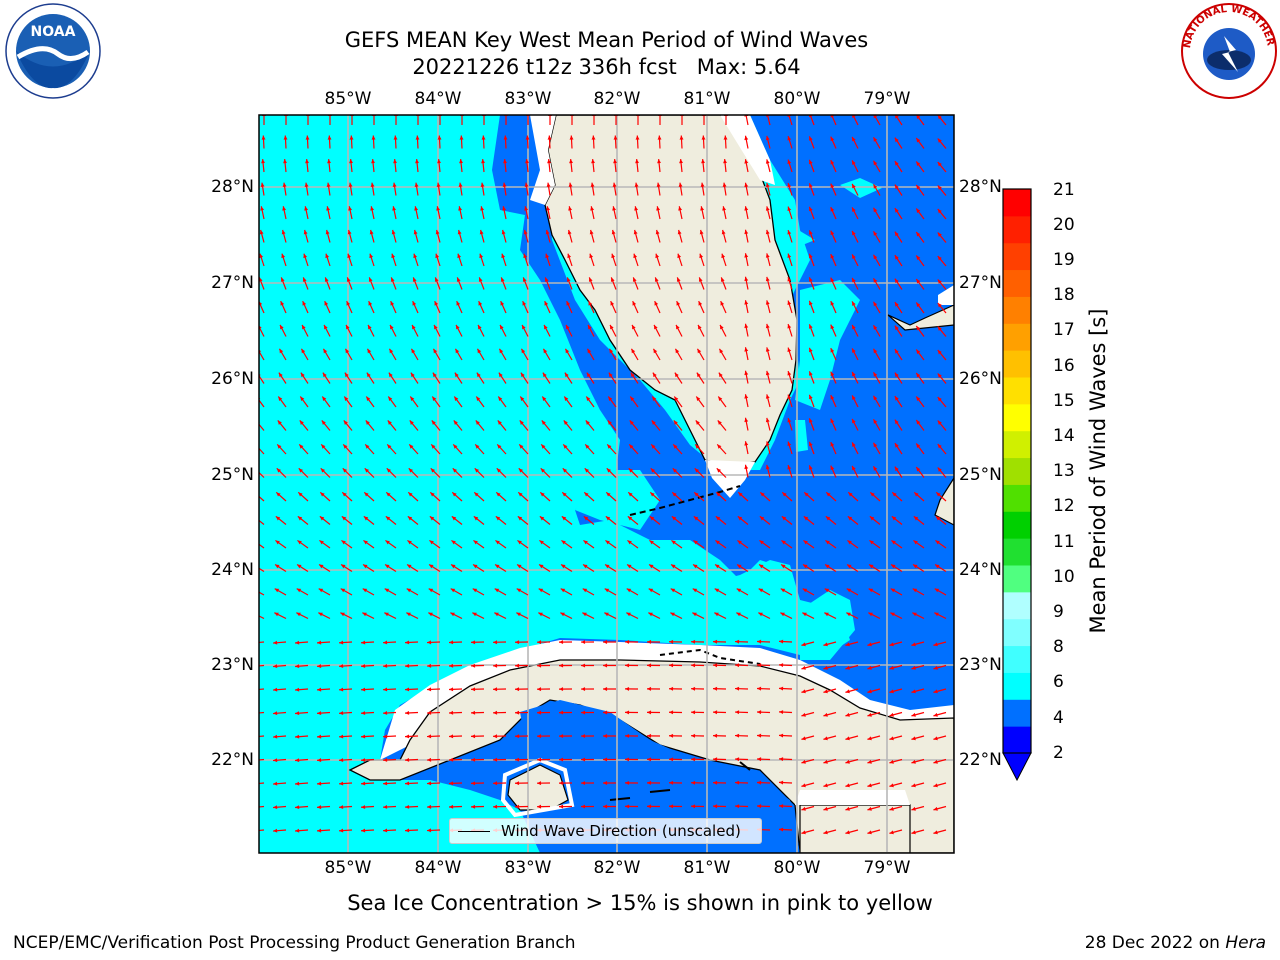  Describe the element at coordinates (1064, 330) in the screenshot. I see `colorbar-tick: 17` at that location.